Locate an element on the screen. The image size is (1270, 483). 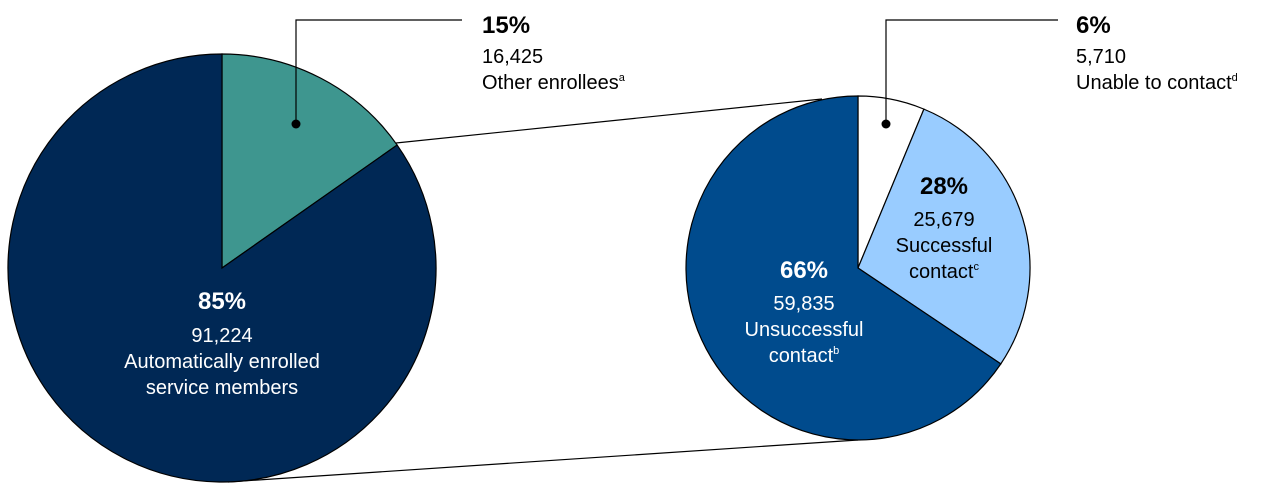
percent-label-automatic: 85% is located at coordinates (222, 301).